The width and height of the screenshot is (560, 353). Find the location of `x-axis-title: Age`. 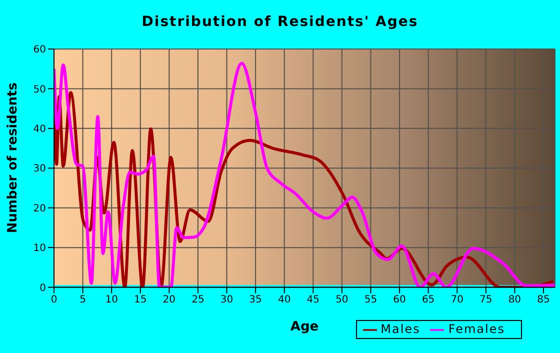

x-axis-title: Age is located at coordinates (304, 326).